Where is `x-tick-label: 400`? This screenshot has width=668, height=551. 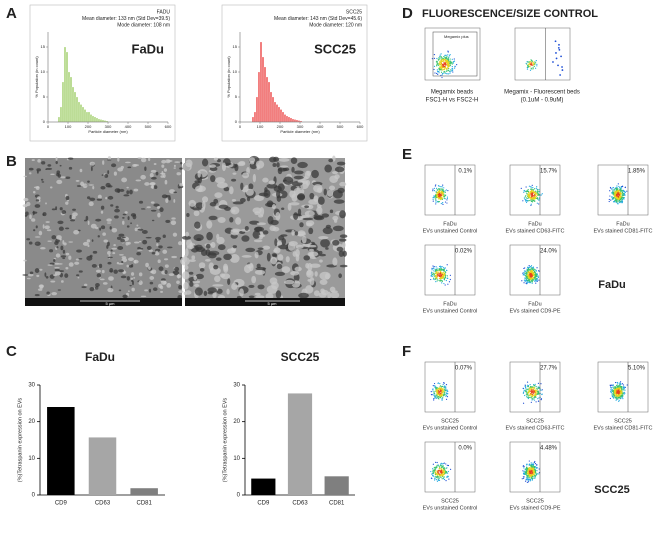
x-tick-label: 400 is located at coordinates (320, 126).